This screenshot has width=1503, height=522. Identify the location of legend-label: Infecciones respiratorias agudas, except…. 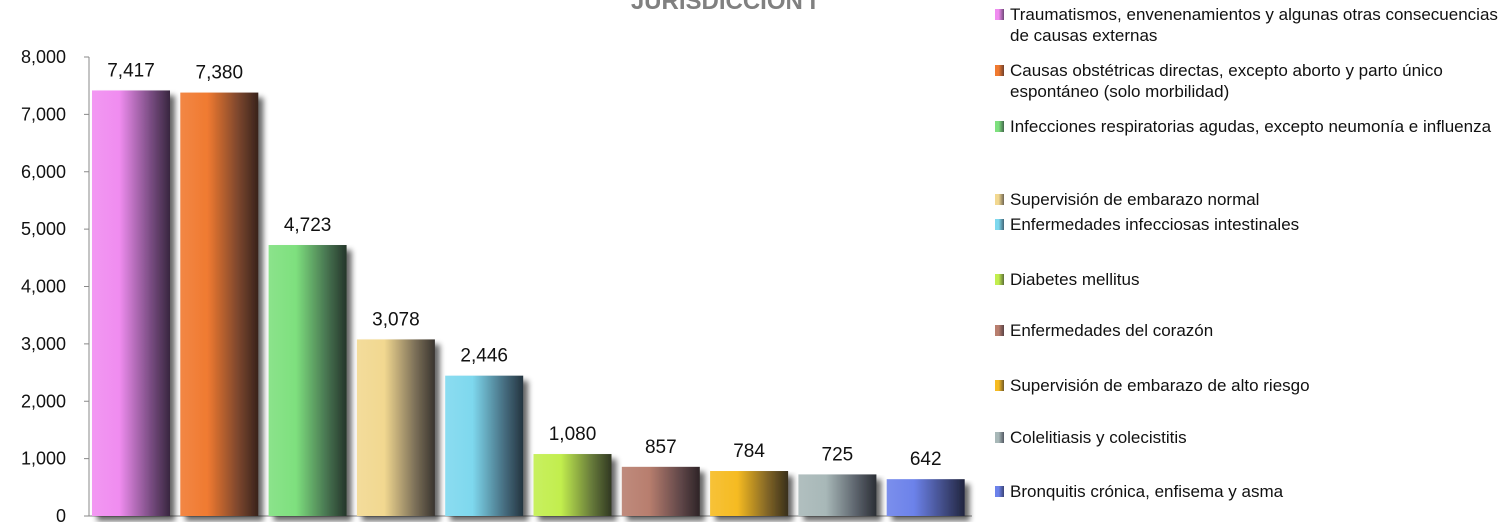
(1251, 126).